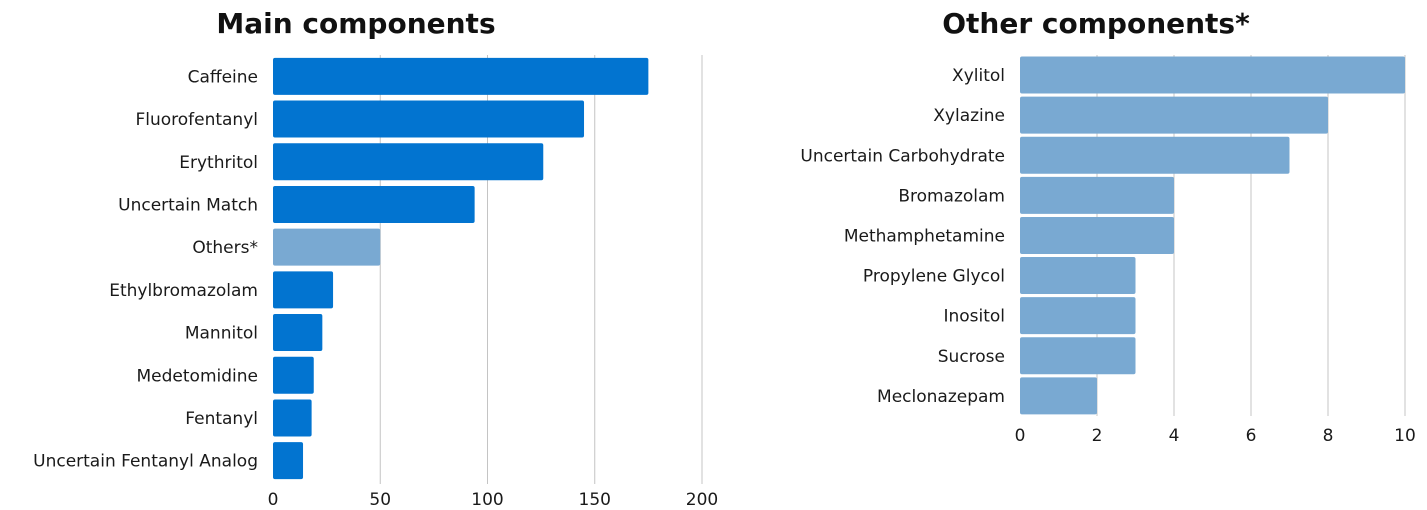 This screenshot has width=1427, height=510. What do you see at coordinates (355, 23) in the screenshot?
I see `chart-title: Main components` at bounding box center [355, 23].